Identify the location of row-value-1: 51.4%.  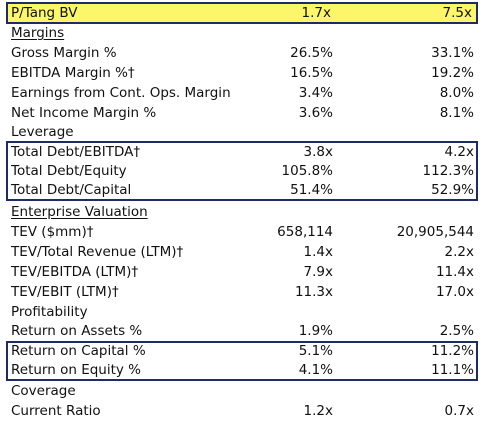
(311, 190).